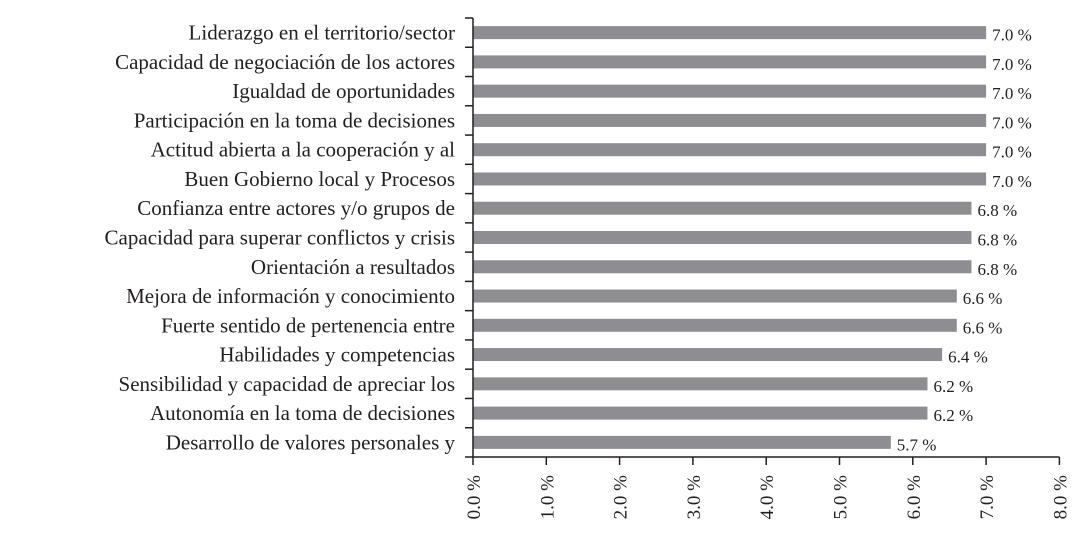  I want to click on x-tick-label: 2.0 %, so click(621, 497).